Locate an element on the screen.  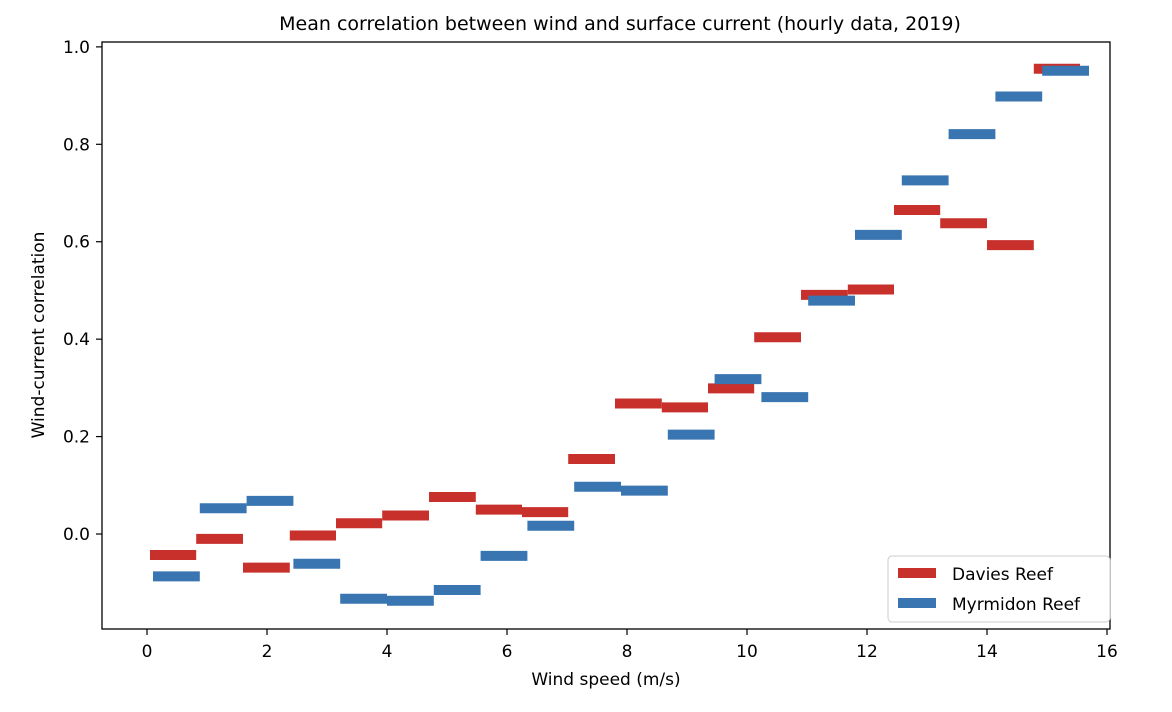
x-axis-label: Wind speed (m/s) is located at coordinates (605, 680).